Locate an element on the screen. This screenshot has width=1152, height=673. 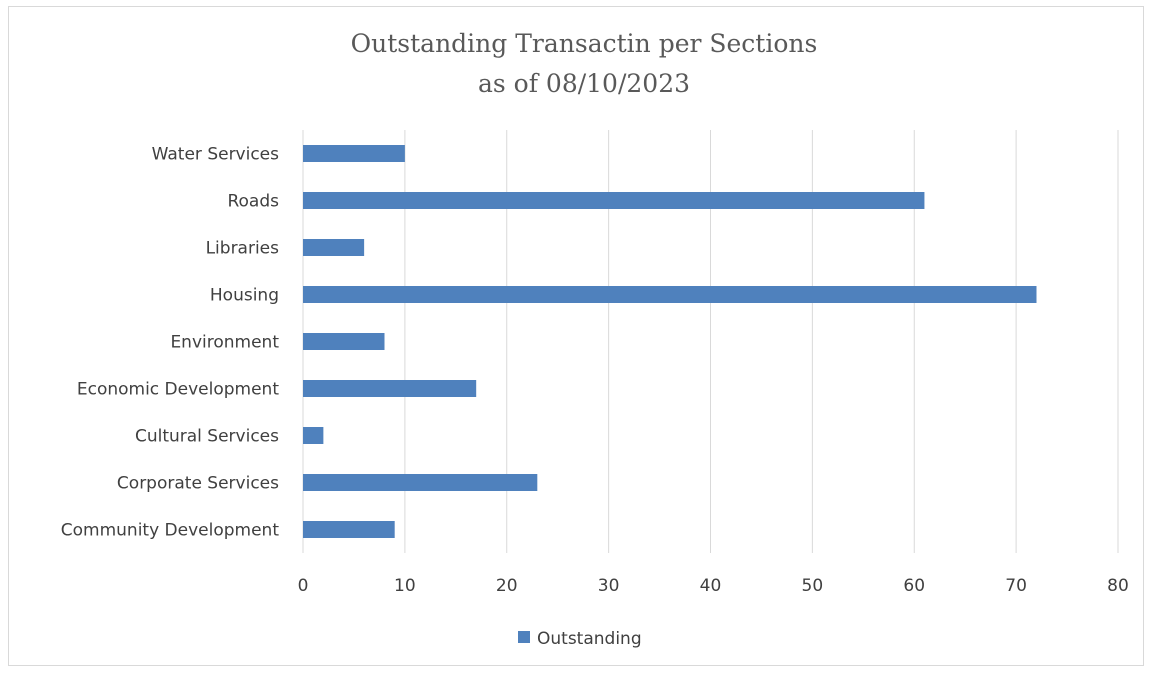
x-tick-label: 40 is located at coordinates (711, 586).